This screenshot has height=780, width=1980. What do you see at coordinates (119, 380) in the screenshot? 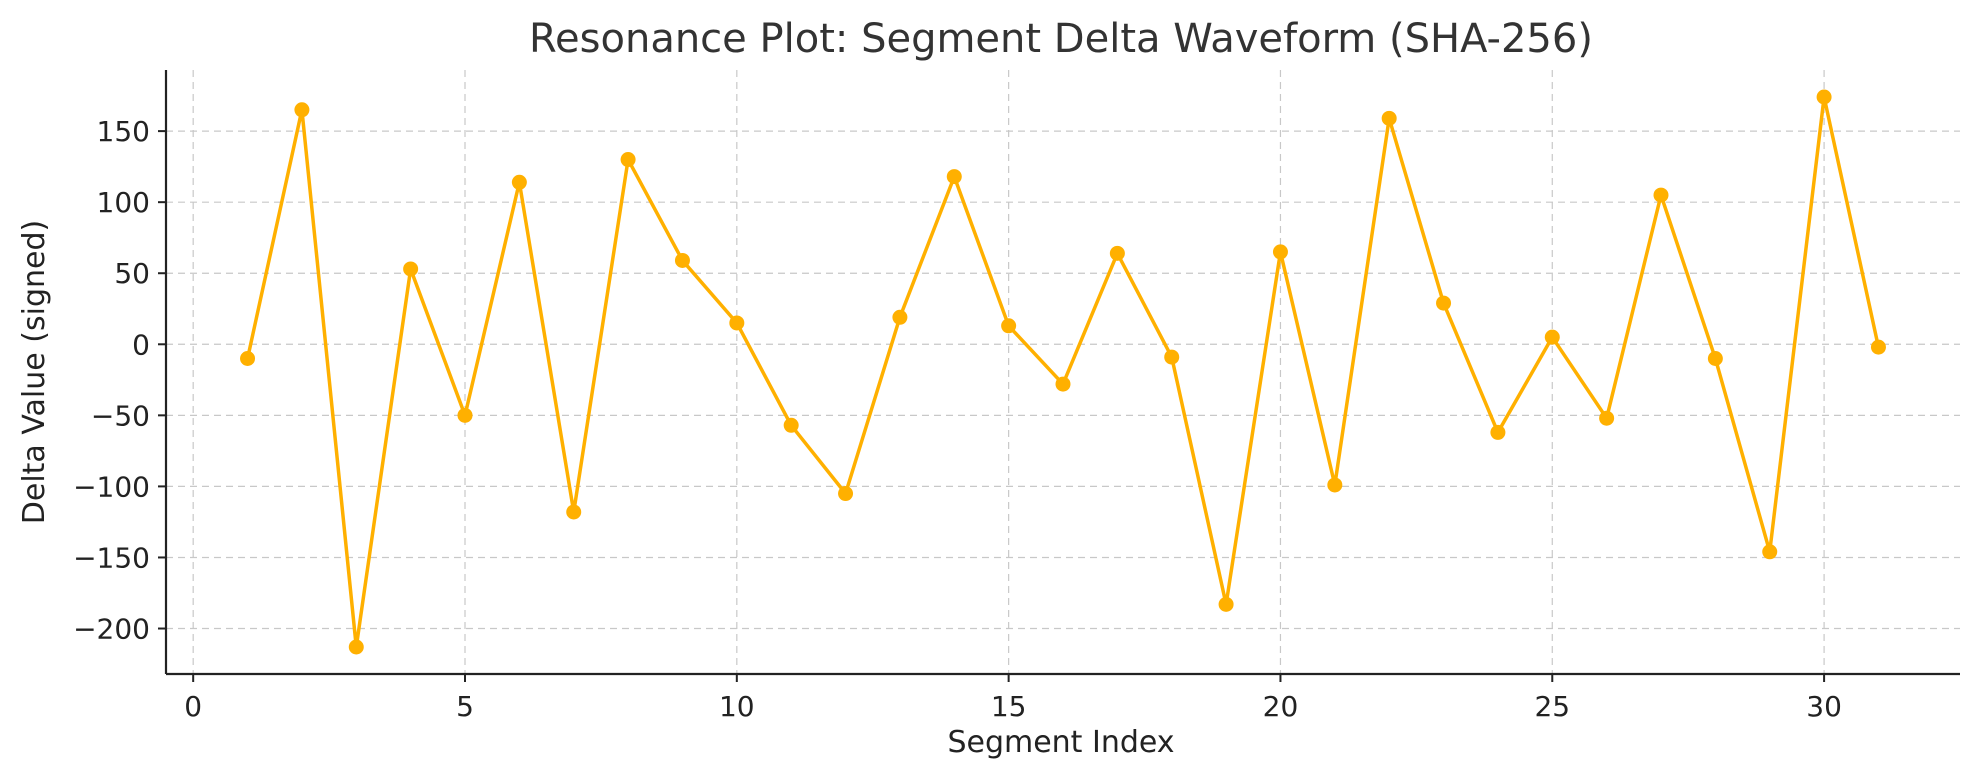
I see `y-axis-ticks: 150 100 50 0 −50 −100 −150 −200` at bounding box center [119, 380].